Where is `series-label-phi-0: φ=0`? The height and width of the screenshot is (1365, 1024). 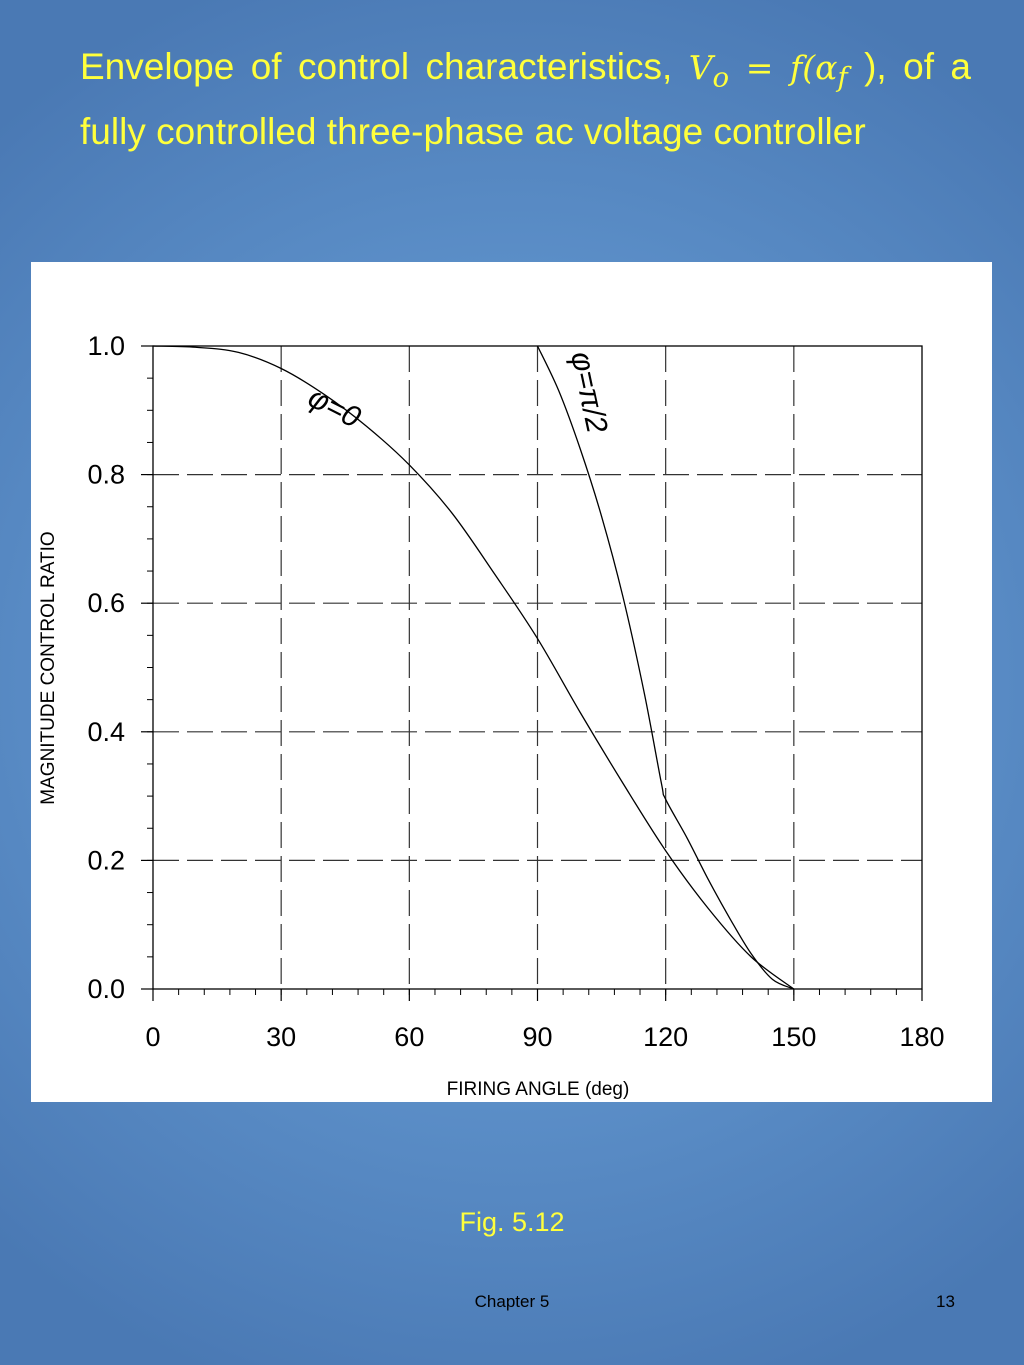 series-label-phi-0: φ=0 is located at coordinates (334, 408).